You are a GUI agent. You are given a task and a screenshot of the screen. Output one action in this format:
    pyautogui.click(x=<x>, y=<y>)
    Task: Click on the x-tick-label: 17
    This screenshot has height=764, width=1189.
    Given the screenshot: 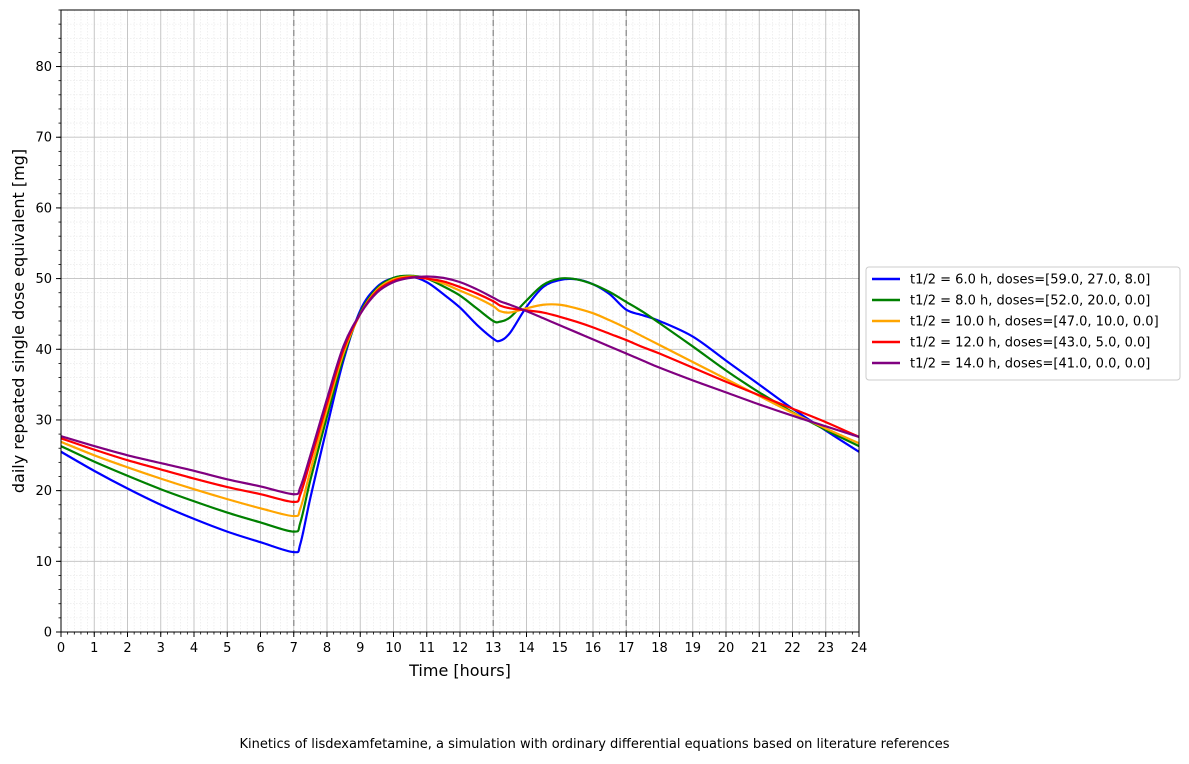 What is the action you would take?
    pyautogui.click(x=626, y=648)
    